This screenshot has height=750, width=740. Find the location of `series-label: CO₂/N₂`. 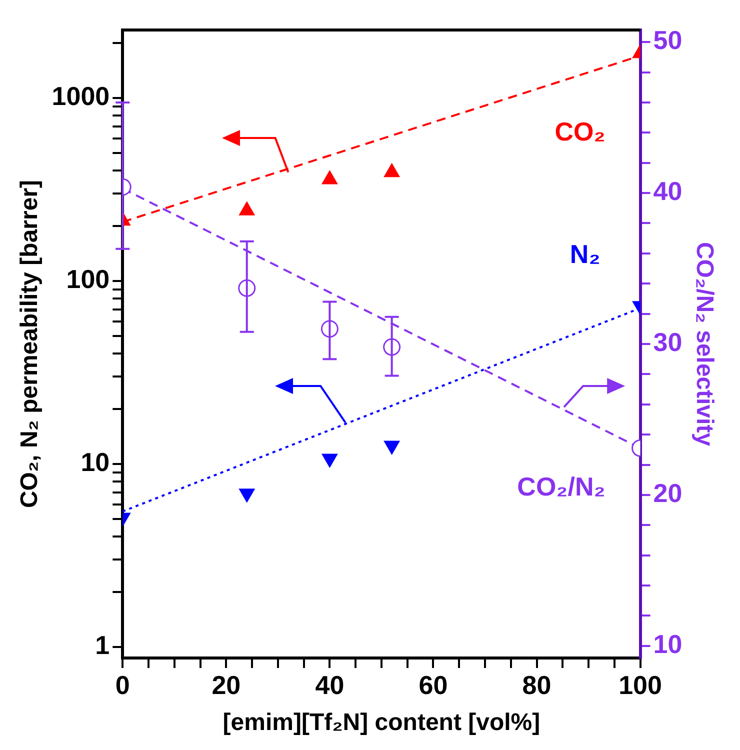

series-label: CO₂/N₂ is located at coordinates (561, 486).